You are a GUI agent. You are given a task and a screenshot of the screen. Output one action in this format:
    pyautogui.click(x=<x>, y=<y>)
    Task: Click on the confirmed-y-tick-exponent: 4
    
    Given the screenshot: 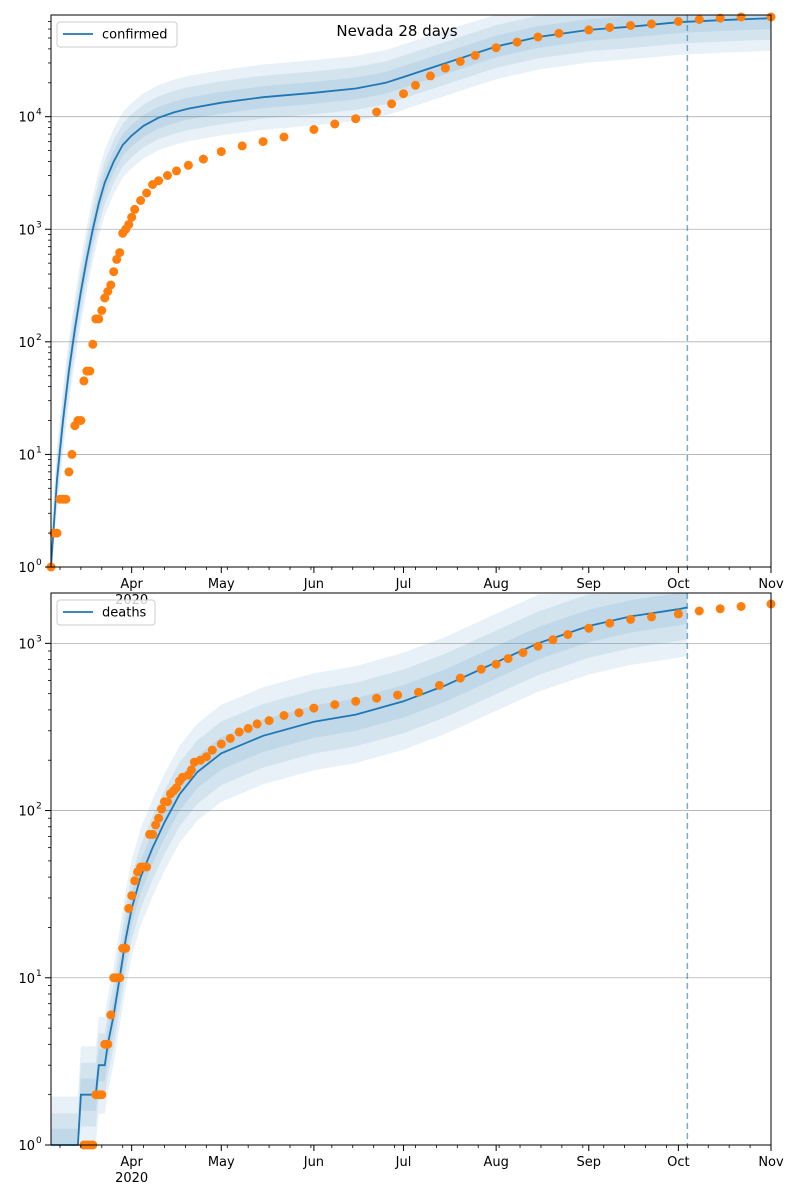 What is the action you would take?
    pyautogui.click(x=39, y=113)
    